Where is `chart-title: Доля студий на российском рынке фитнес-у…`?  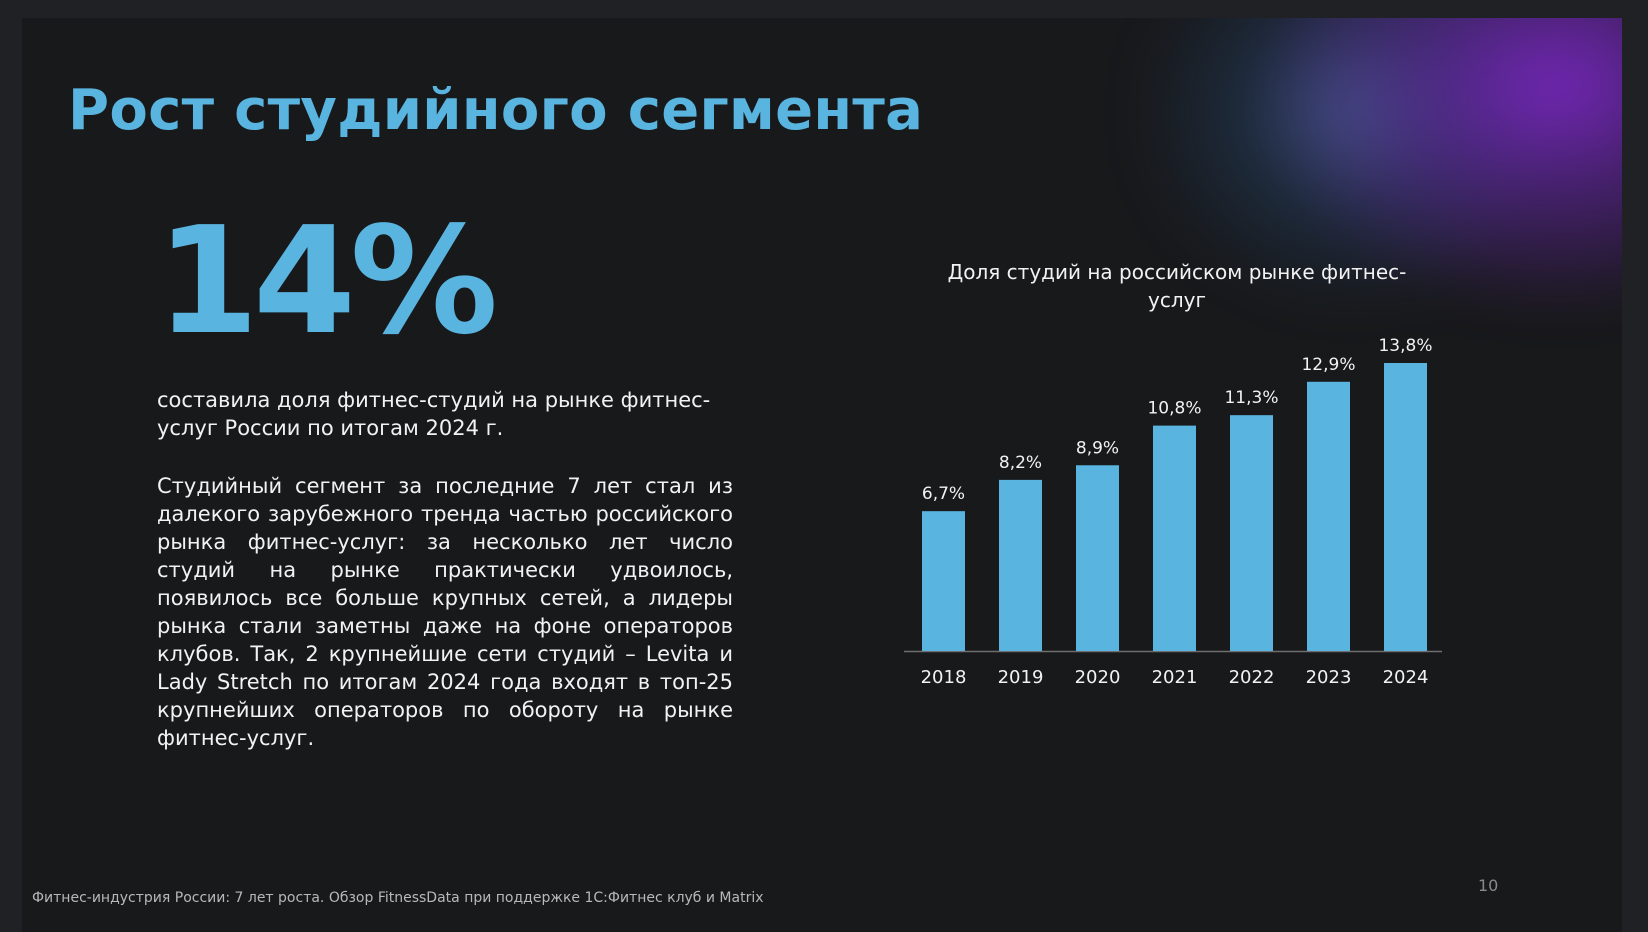 chart-title: Доля студий на российском рынке фитнес-у… is located at coordinates (1177, 286).